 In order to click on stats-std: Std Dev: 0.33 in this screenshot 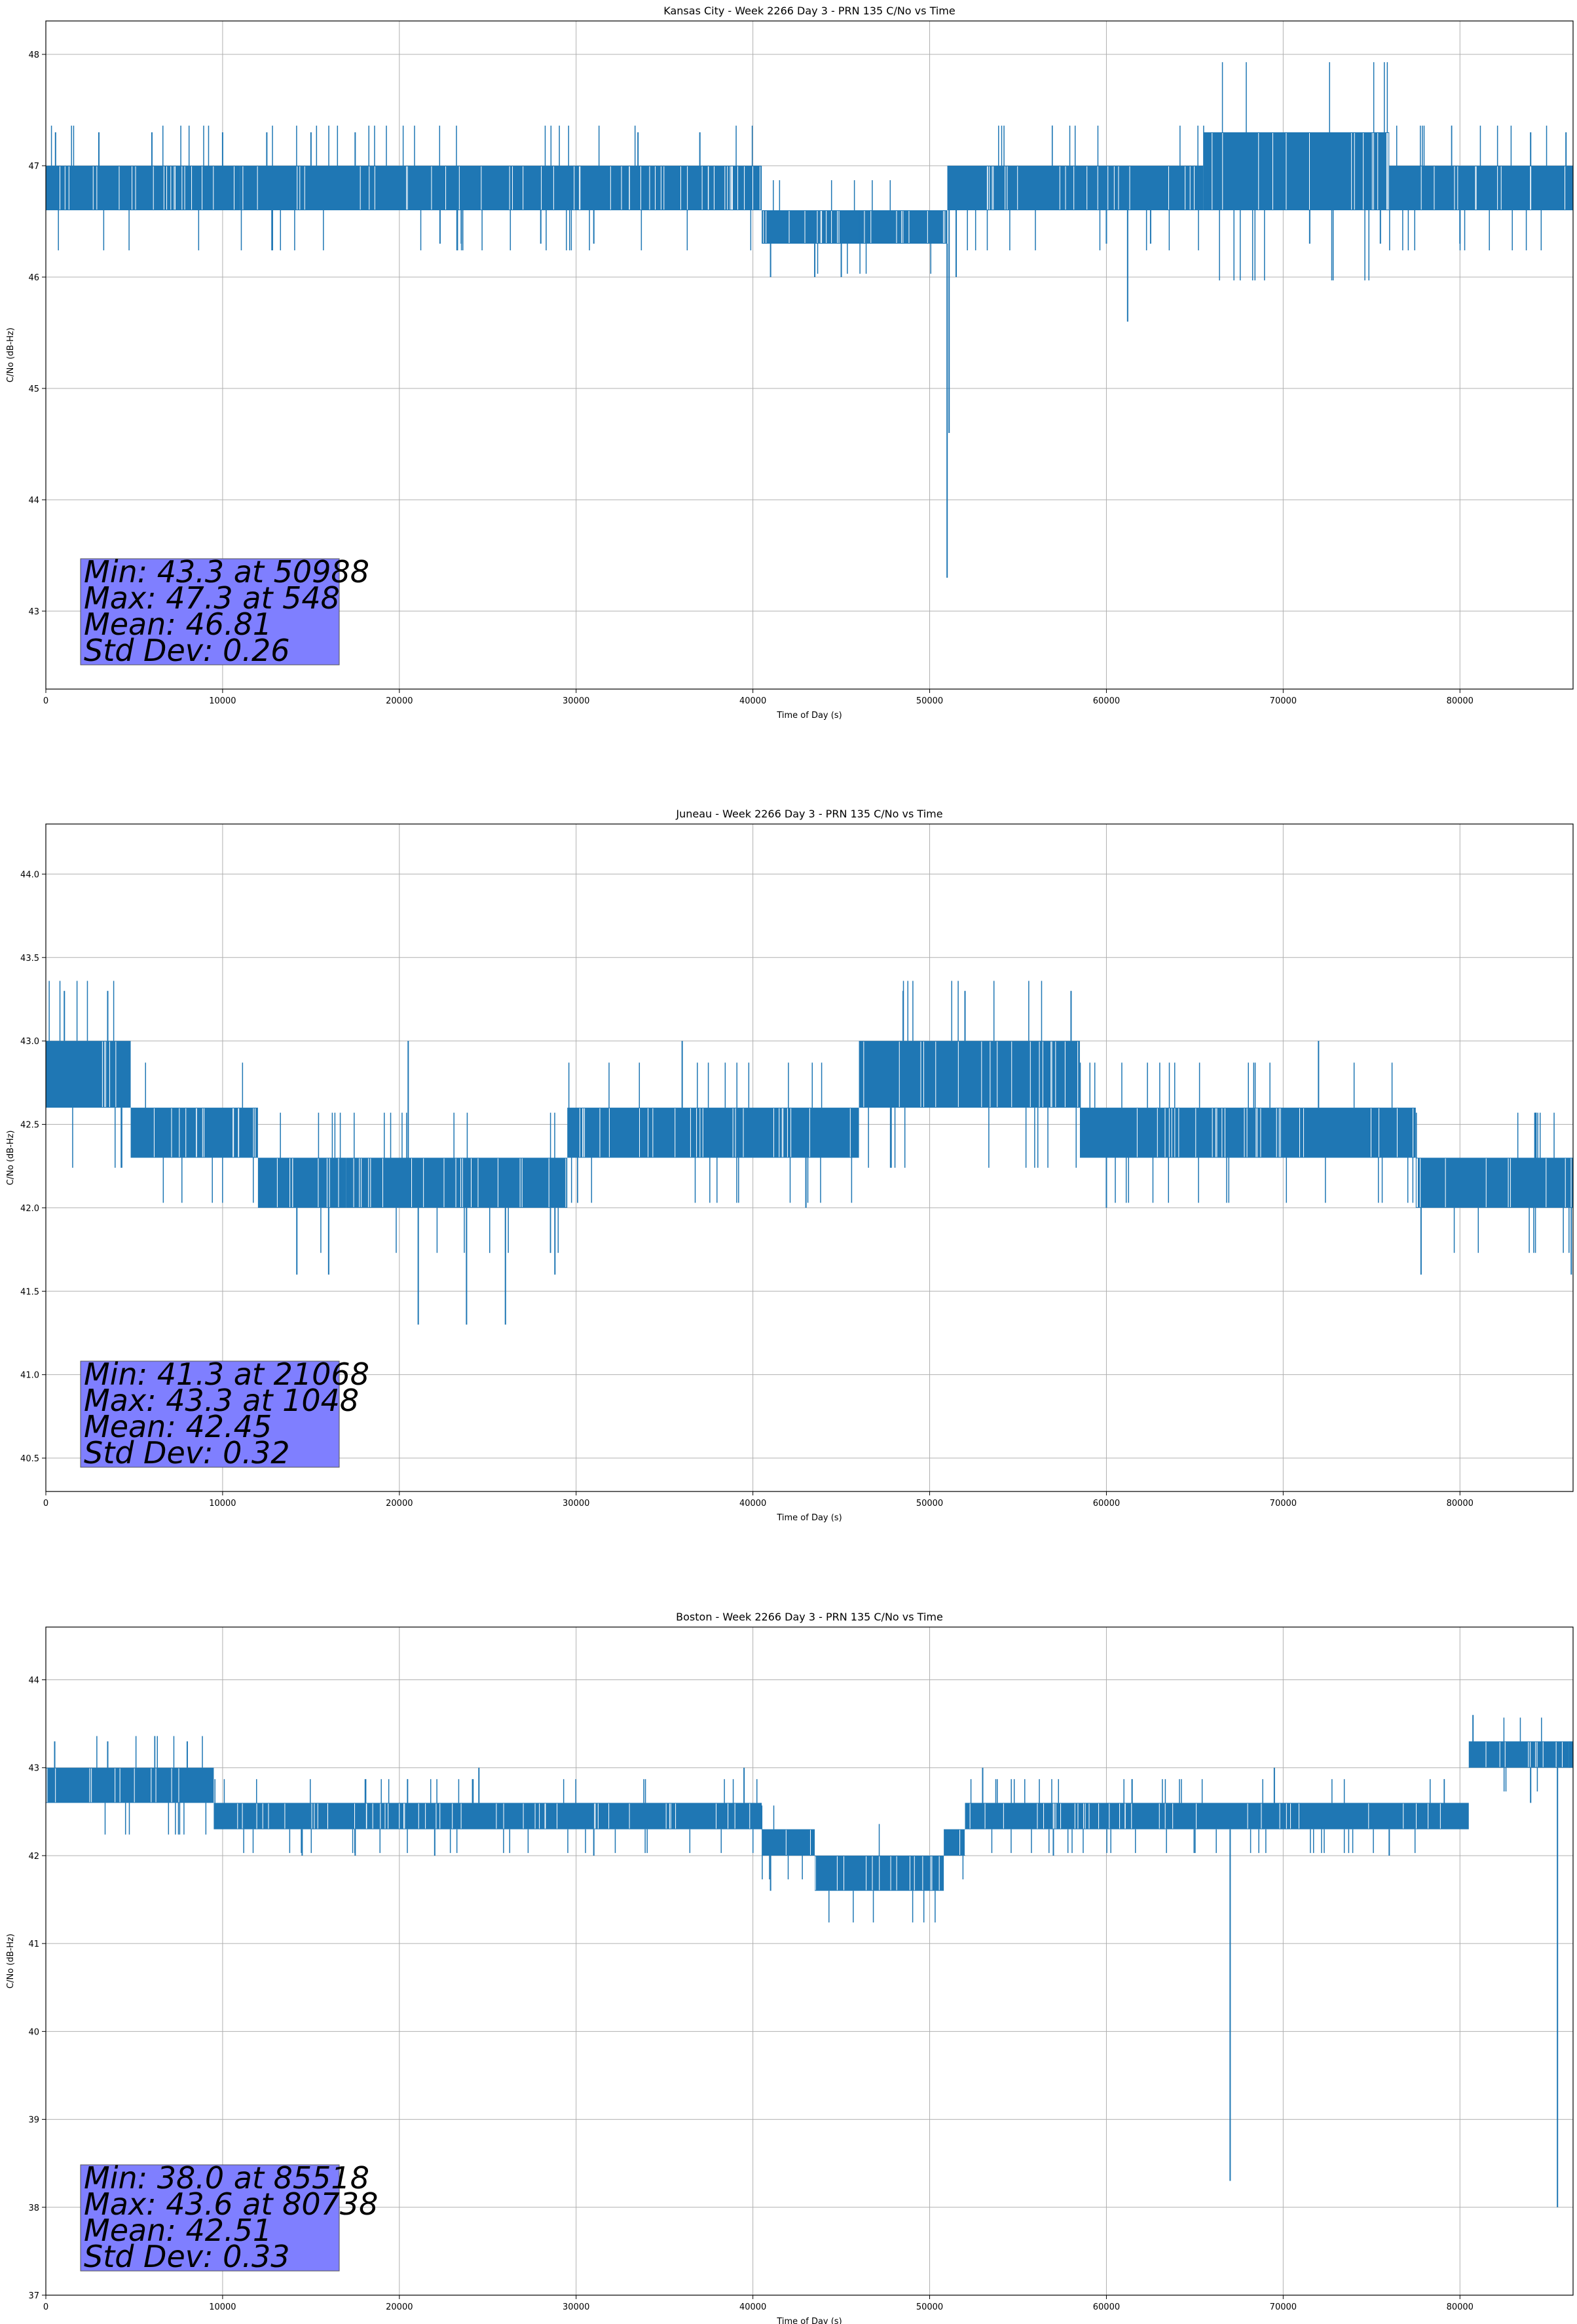, I will do `click(187, 2256)`.